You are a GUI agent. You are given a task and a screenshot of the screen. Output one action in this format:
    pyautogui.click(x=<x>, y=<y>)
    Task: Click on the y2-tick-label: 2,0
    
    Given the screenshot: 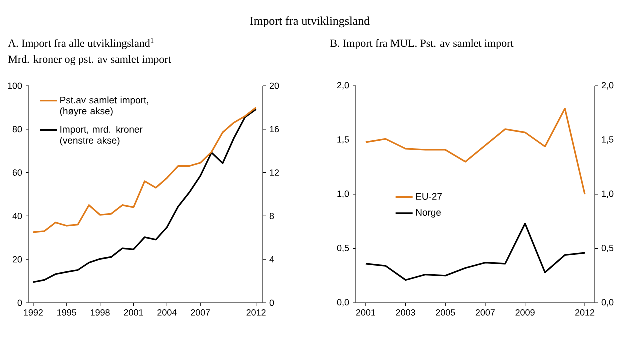 What is the action you would take?
    pyautogui.click(x=608, y=86)
    